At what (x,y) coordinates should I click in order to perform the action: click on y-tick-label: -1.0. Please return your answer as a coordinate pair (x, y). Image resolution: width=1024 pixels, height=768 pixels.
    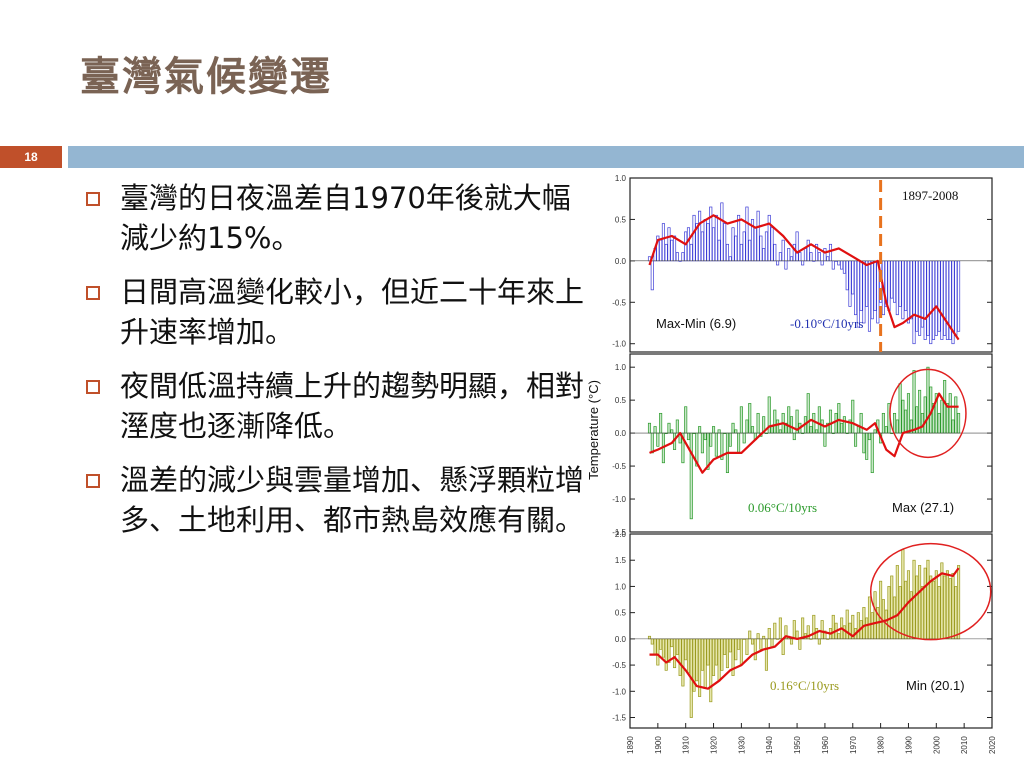
    Looking at the image, I should click on (619, 499).